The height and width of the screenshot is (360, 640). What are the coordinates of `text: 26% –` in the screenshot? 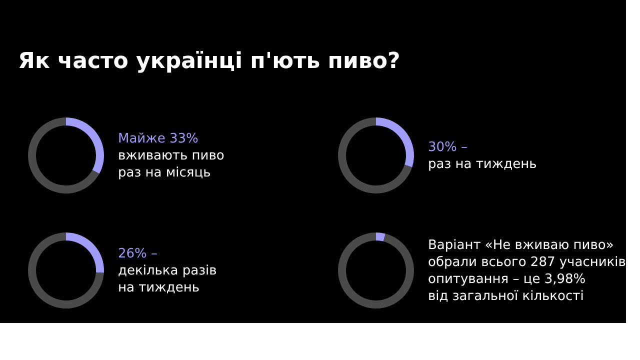 It's located at (138, 254).